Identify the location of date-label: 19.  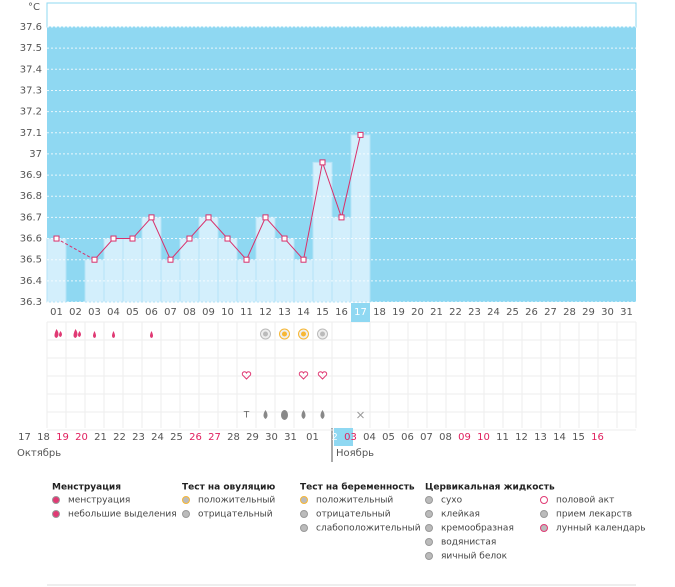
(62, 437).